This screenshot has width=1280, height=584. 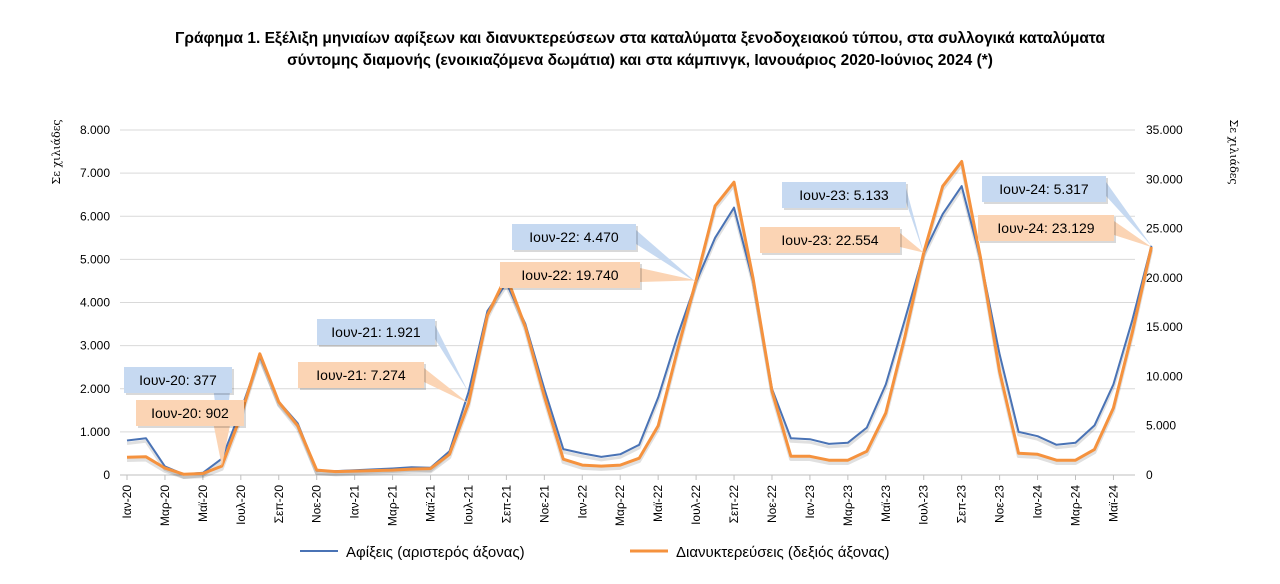 I want to click on x-tick-label: Μαρ-24, so click(x=1076, y=505).